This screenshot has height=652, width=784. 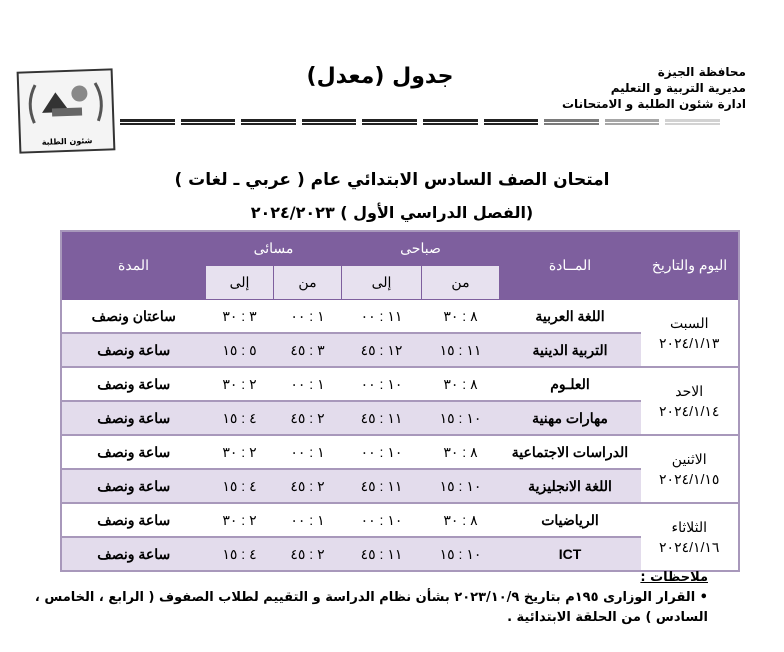 I want to click on time-cell-m-to: ١٢ : ٤٥, so click(x=381, y=350).